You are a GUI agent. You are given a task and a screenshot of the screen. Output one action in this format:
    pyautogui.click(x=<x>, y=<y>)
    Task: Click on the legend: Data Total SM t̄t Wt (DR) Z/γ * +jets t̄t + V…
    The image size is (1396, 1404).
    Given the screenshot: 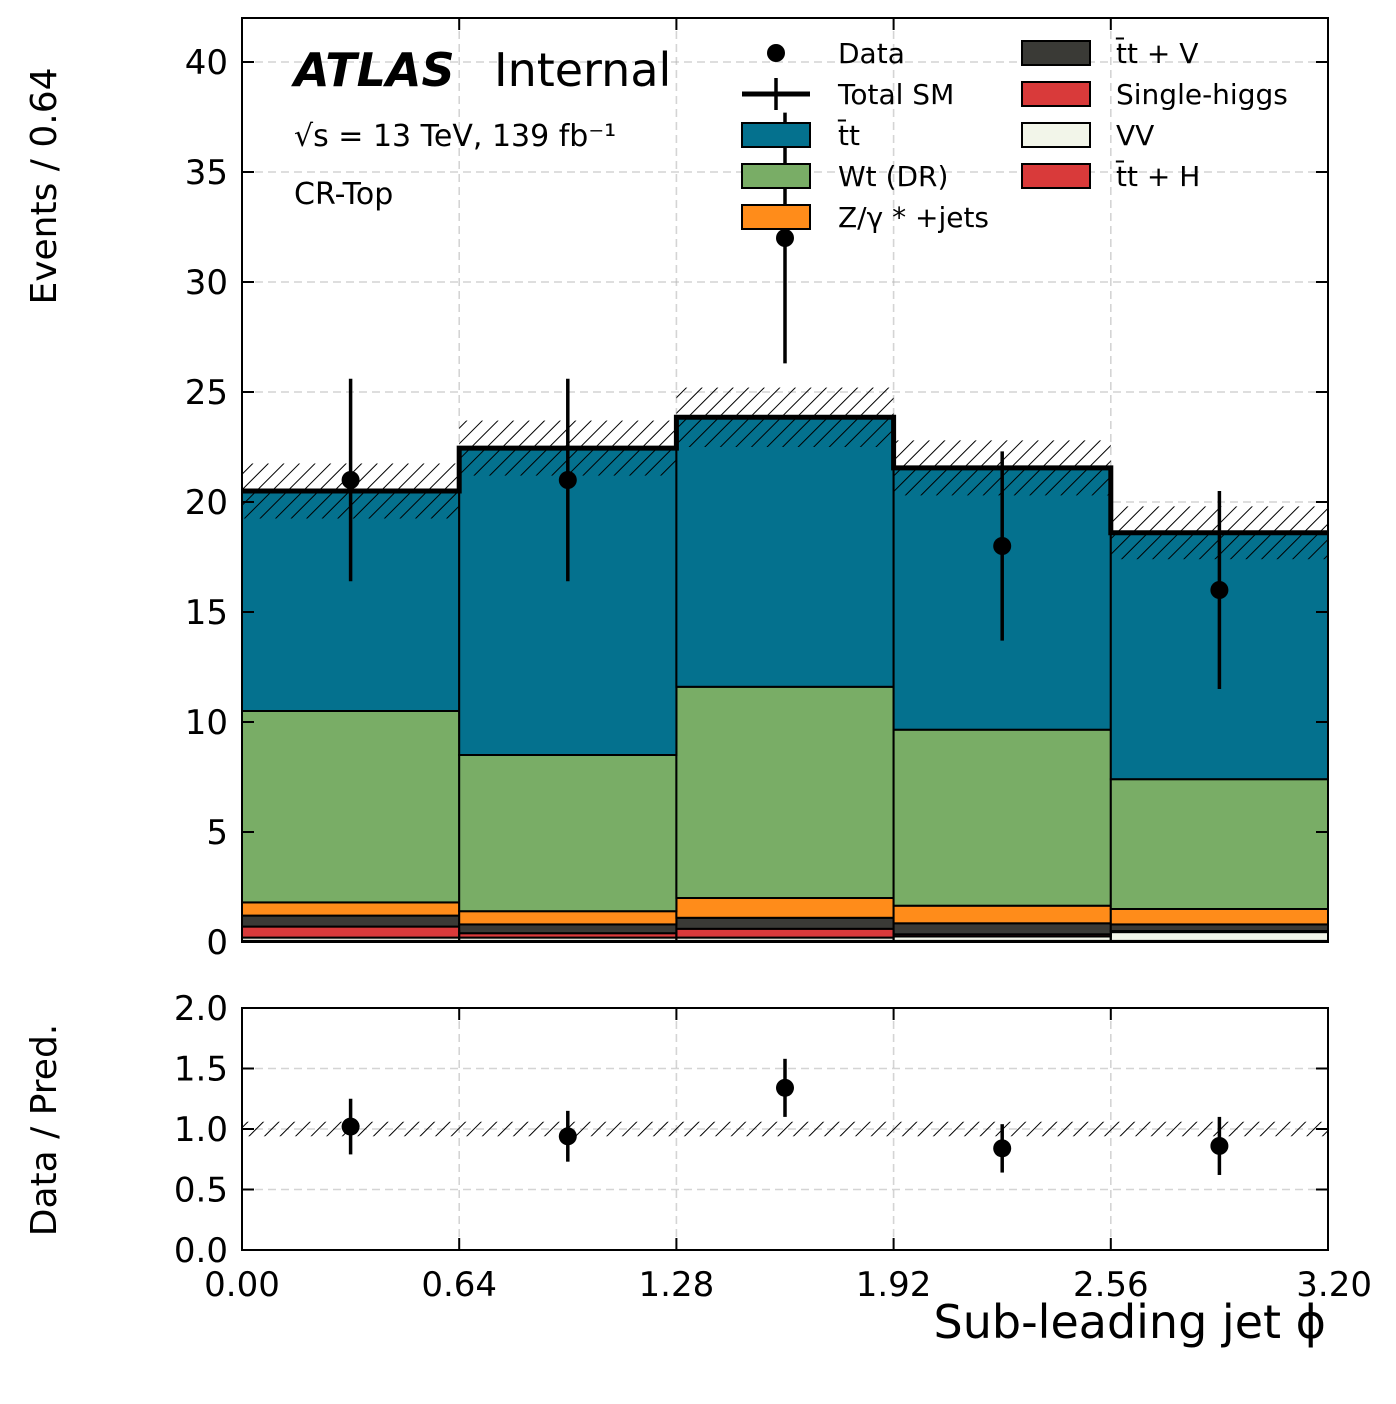 What is the action you would take?
    pyautogui.click(x=1014, y=135)
    